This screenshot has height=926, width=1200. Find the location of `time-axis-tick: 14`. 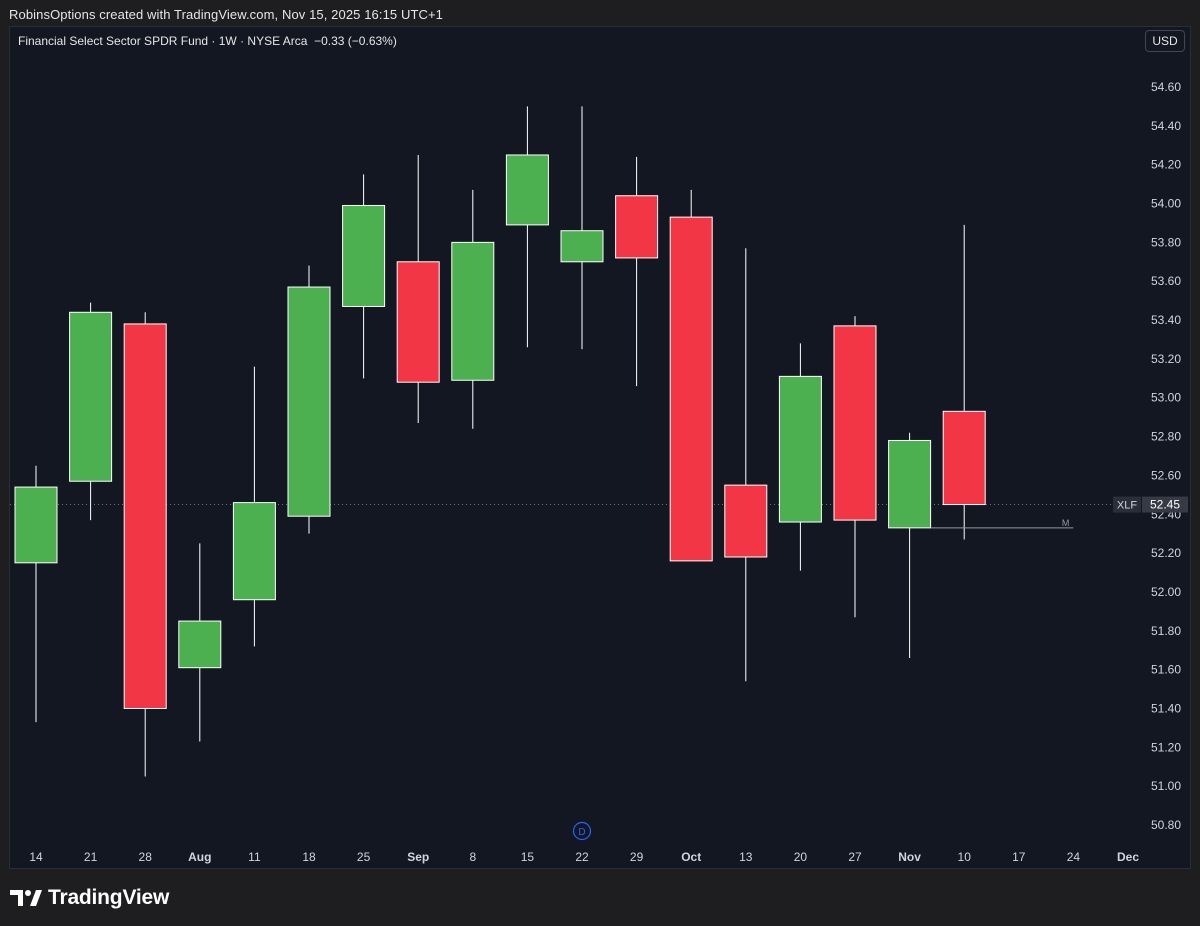

time-axis-tick: 14 is located at coordinates (36, 857).